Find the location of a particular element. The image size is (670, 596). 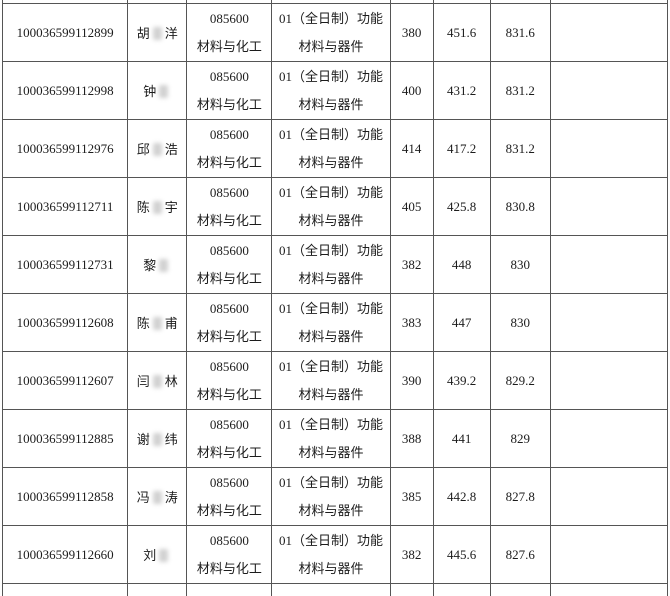

candidate-id-cell: 100036599112660 is located at coordinates (65, 555).